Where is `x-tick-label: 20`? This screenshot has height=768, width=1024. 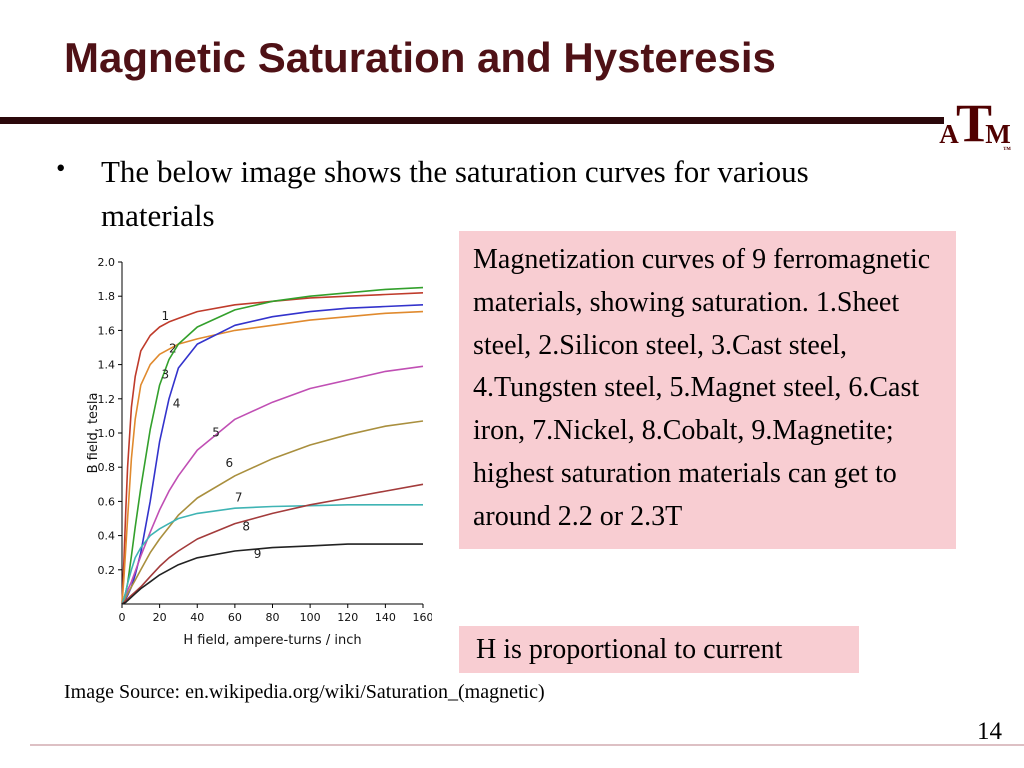
x-tick-label: 20 is located at coordinates (160, 617).